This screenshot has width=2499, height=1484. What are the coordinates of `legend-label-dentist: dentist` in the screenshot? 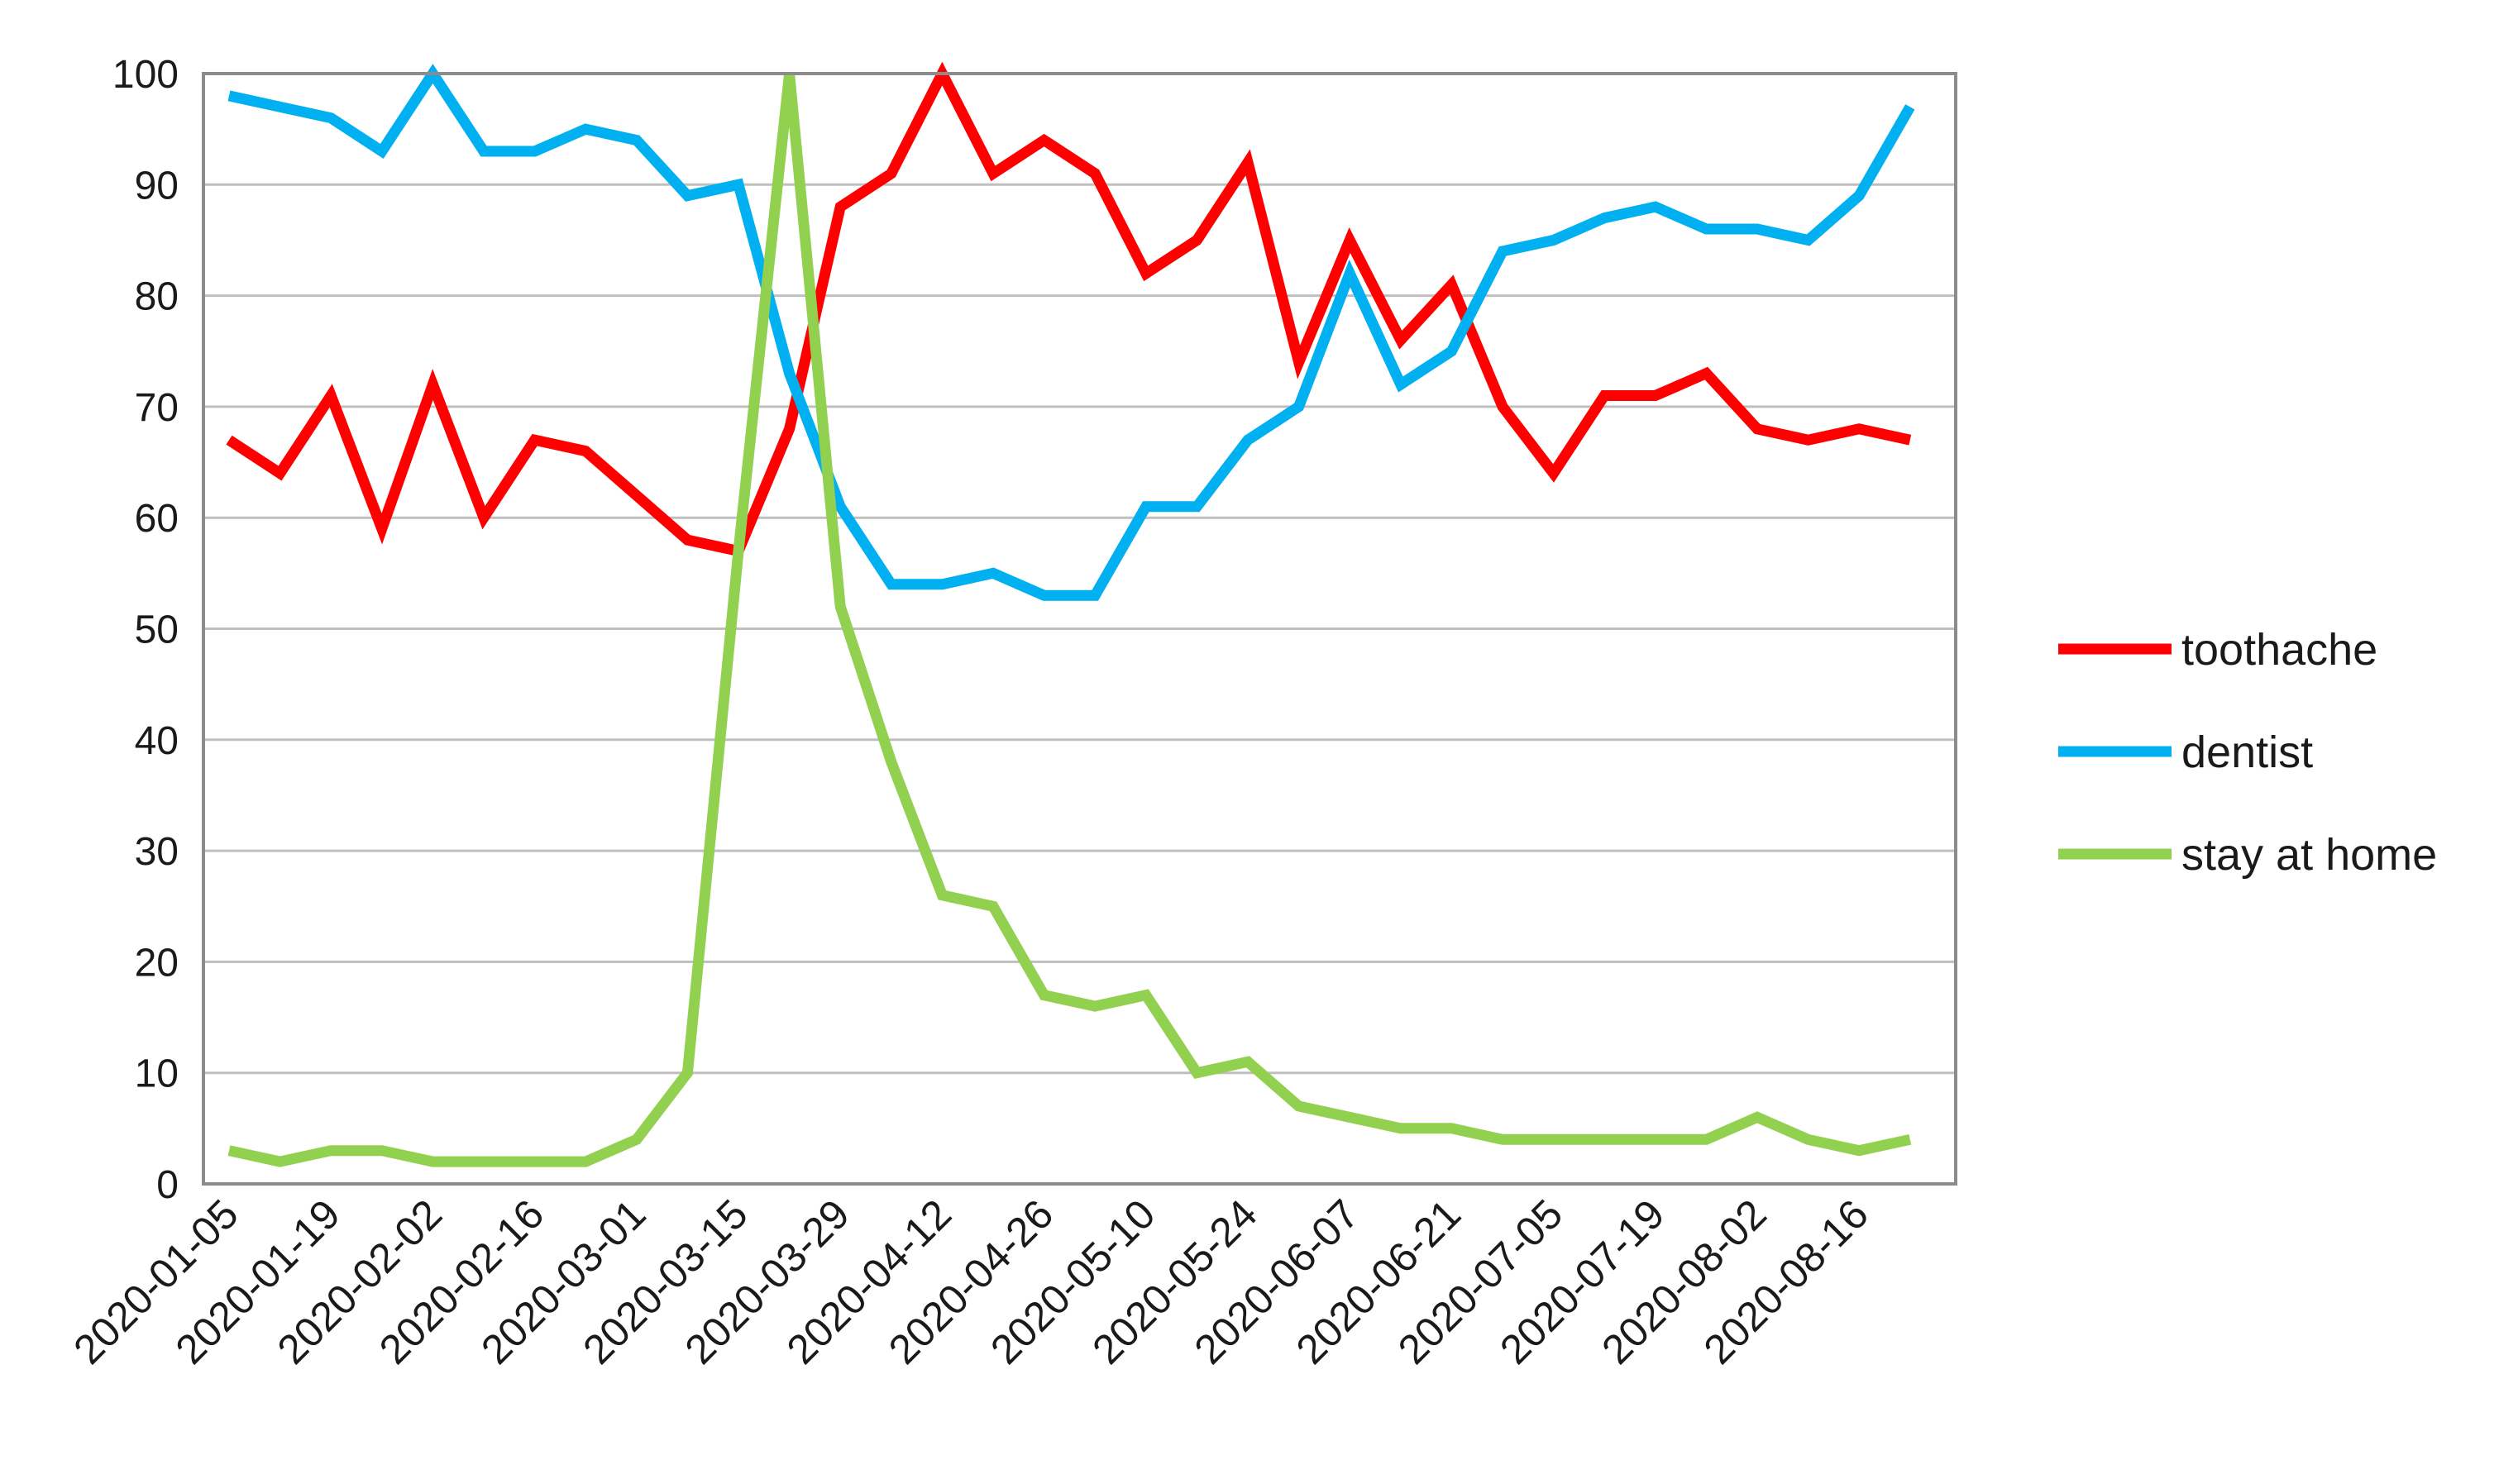 It's located at (2247, 753).